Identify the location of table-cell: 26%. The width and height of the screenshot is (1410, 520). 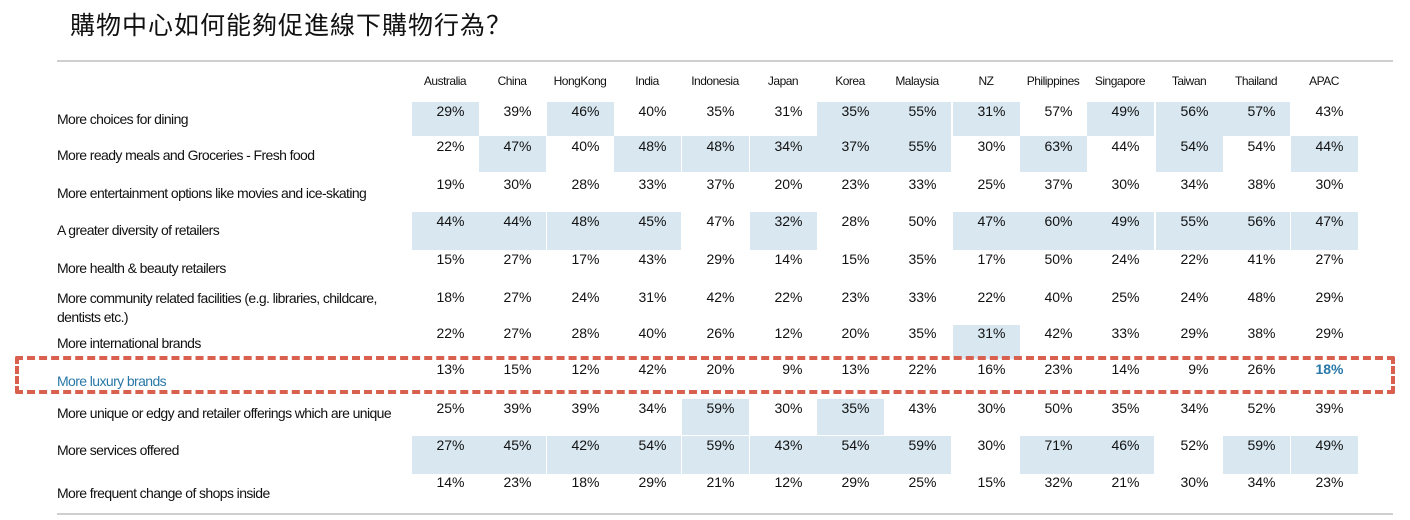
(720, 333).